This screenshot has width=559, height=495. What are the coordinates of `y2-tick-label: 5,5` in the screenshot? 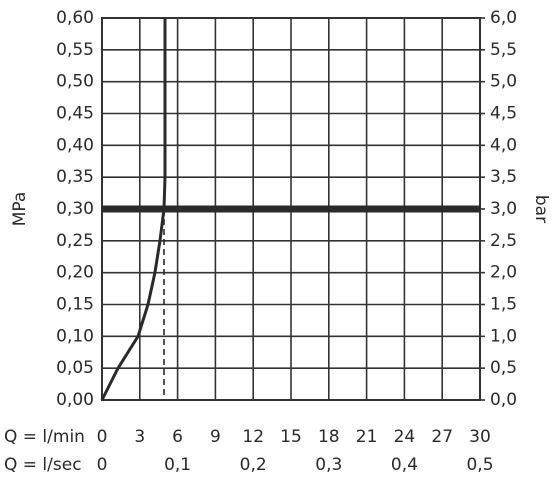 It's located at (503, 50).